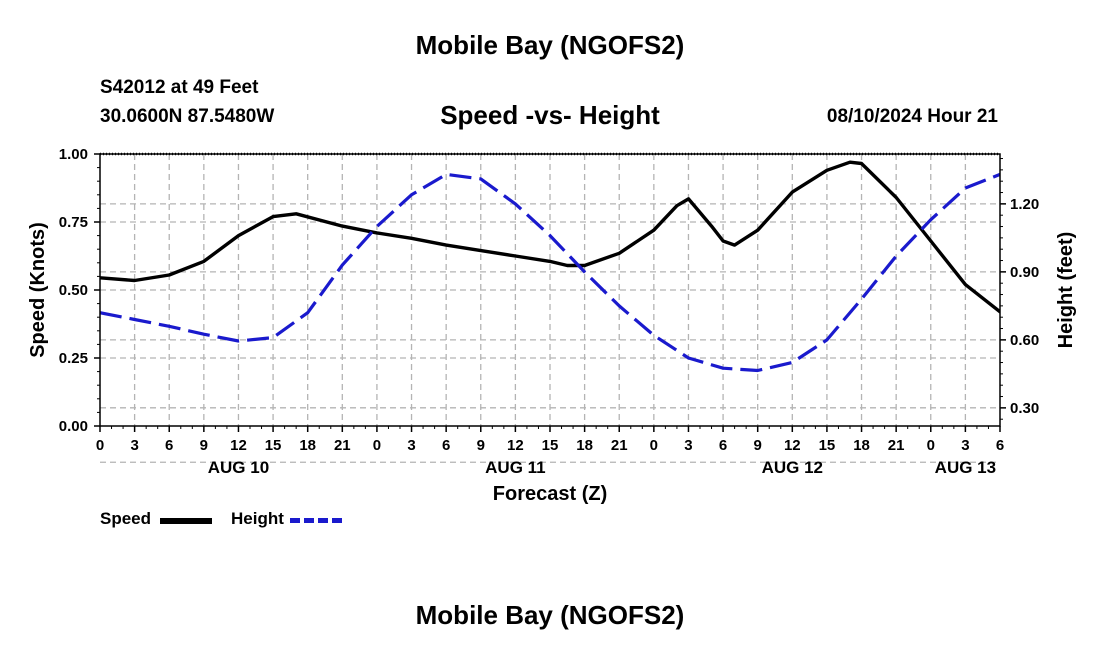  I want to click on y-tick-label: 1.00, so click(73, 154).